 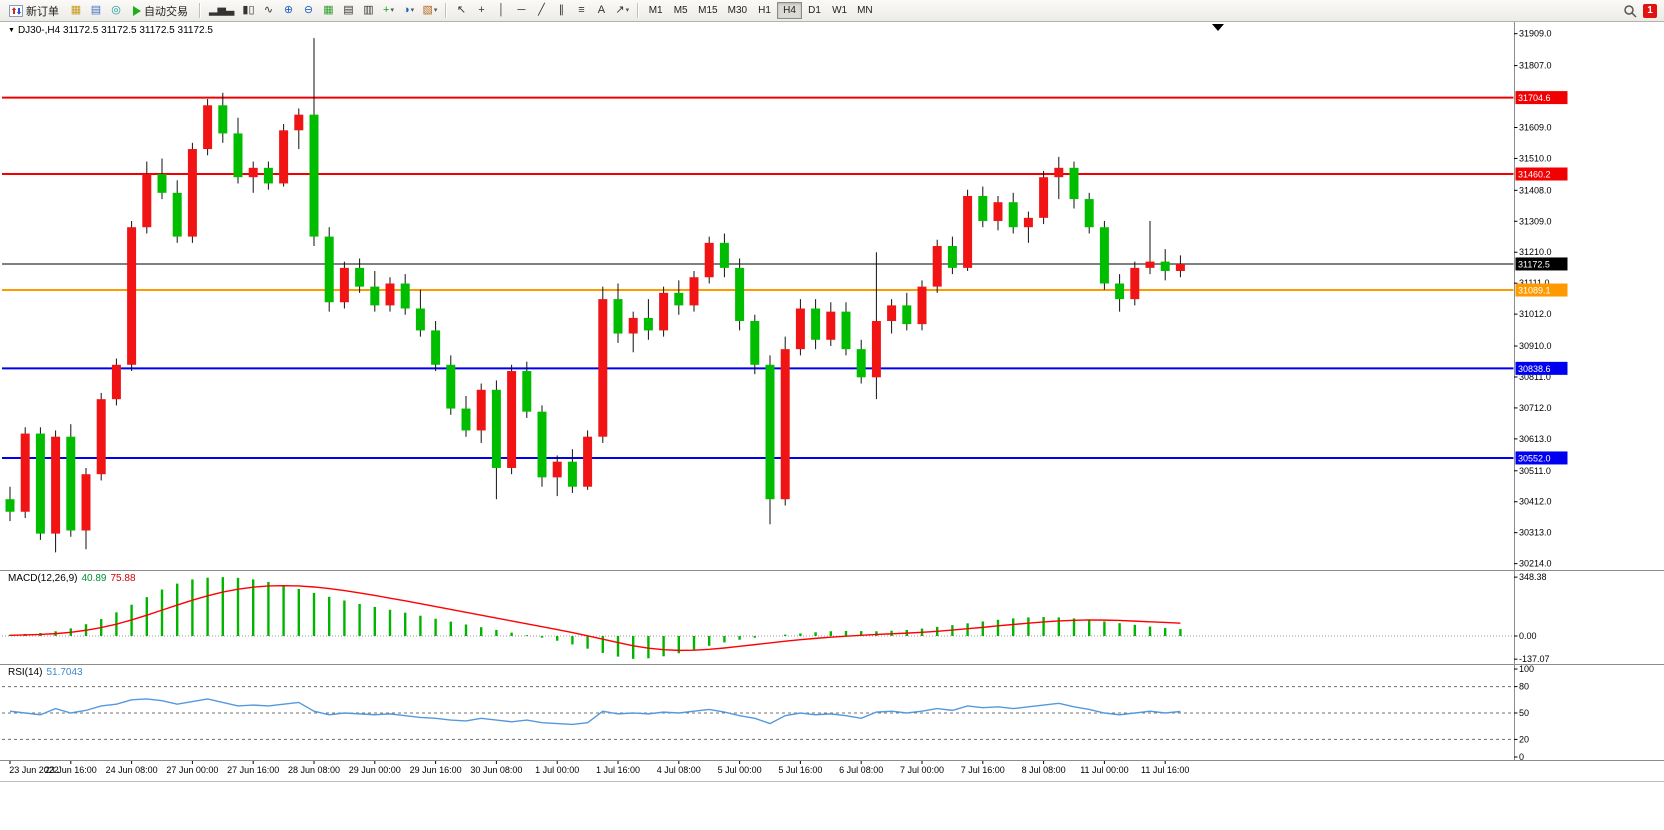 What do you see at coordinates (814, 10) in the screenshot?
I see `timeframe-d1-button: D1` at bounding box center [814, 10].